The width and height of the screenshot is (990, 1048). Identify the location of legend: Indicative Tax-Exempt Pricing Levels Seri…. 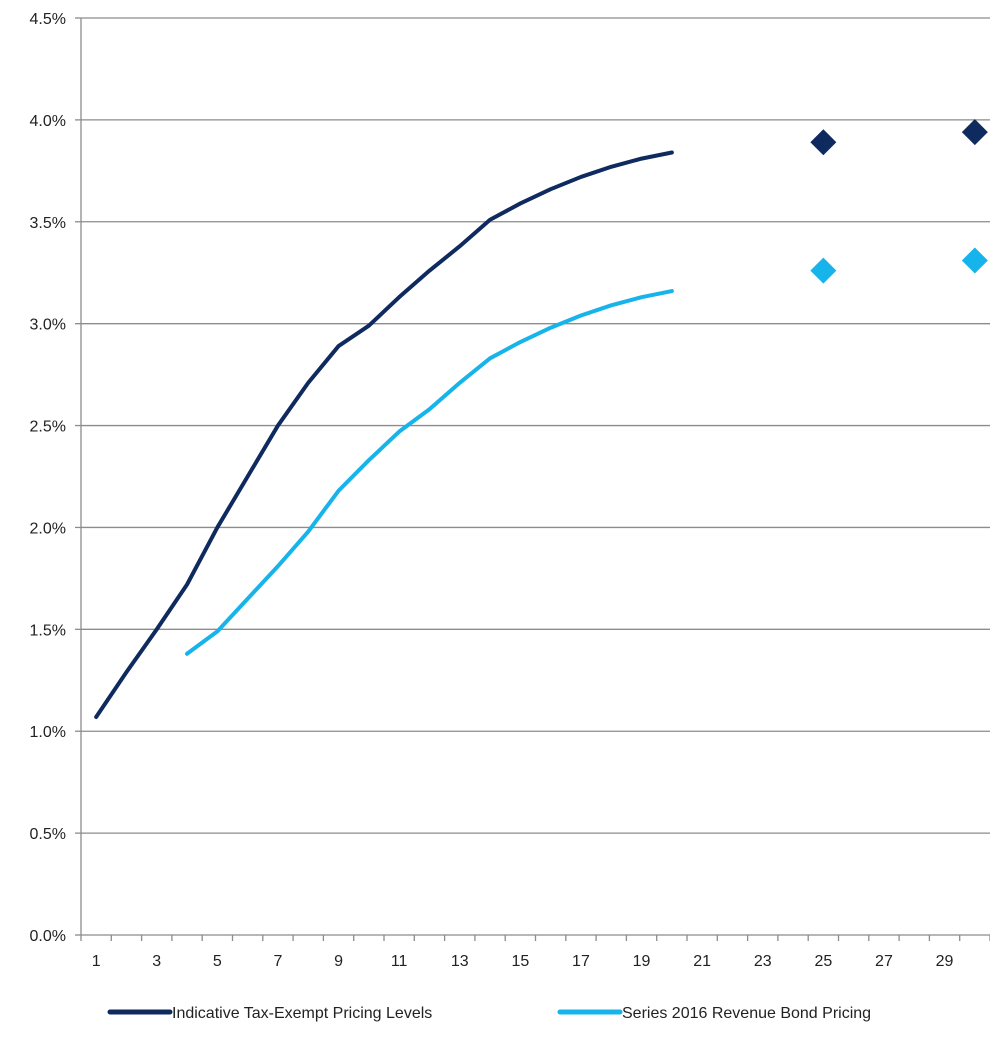
(489, 1013).